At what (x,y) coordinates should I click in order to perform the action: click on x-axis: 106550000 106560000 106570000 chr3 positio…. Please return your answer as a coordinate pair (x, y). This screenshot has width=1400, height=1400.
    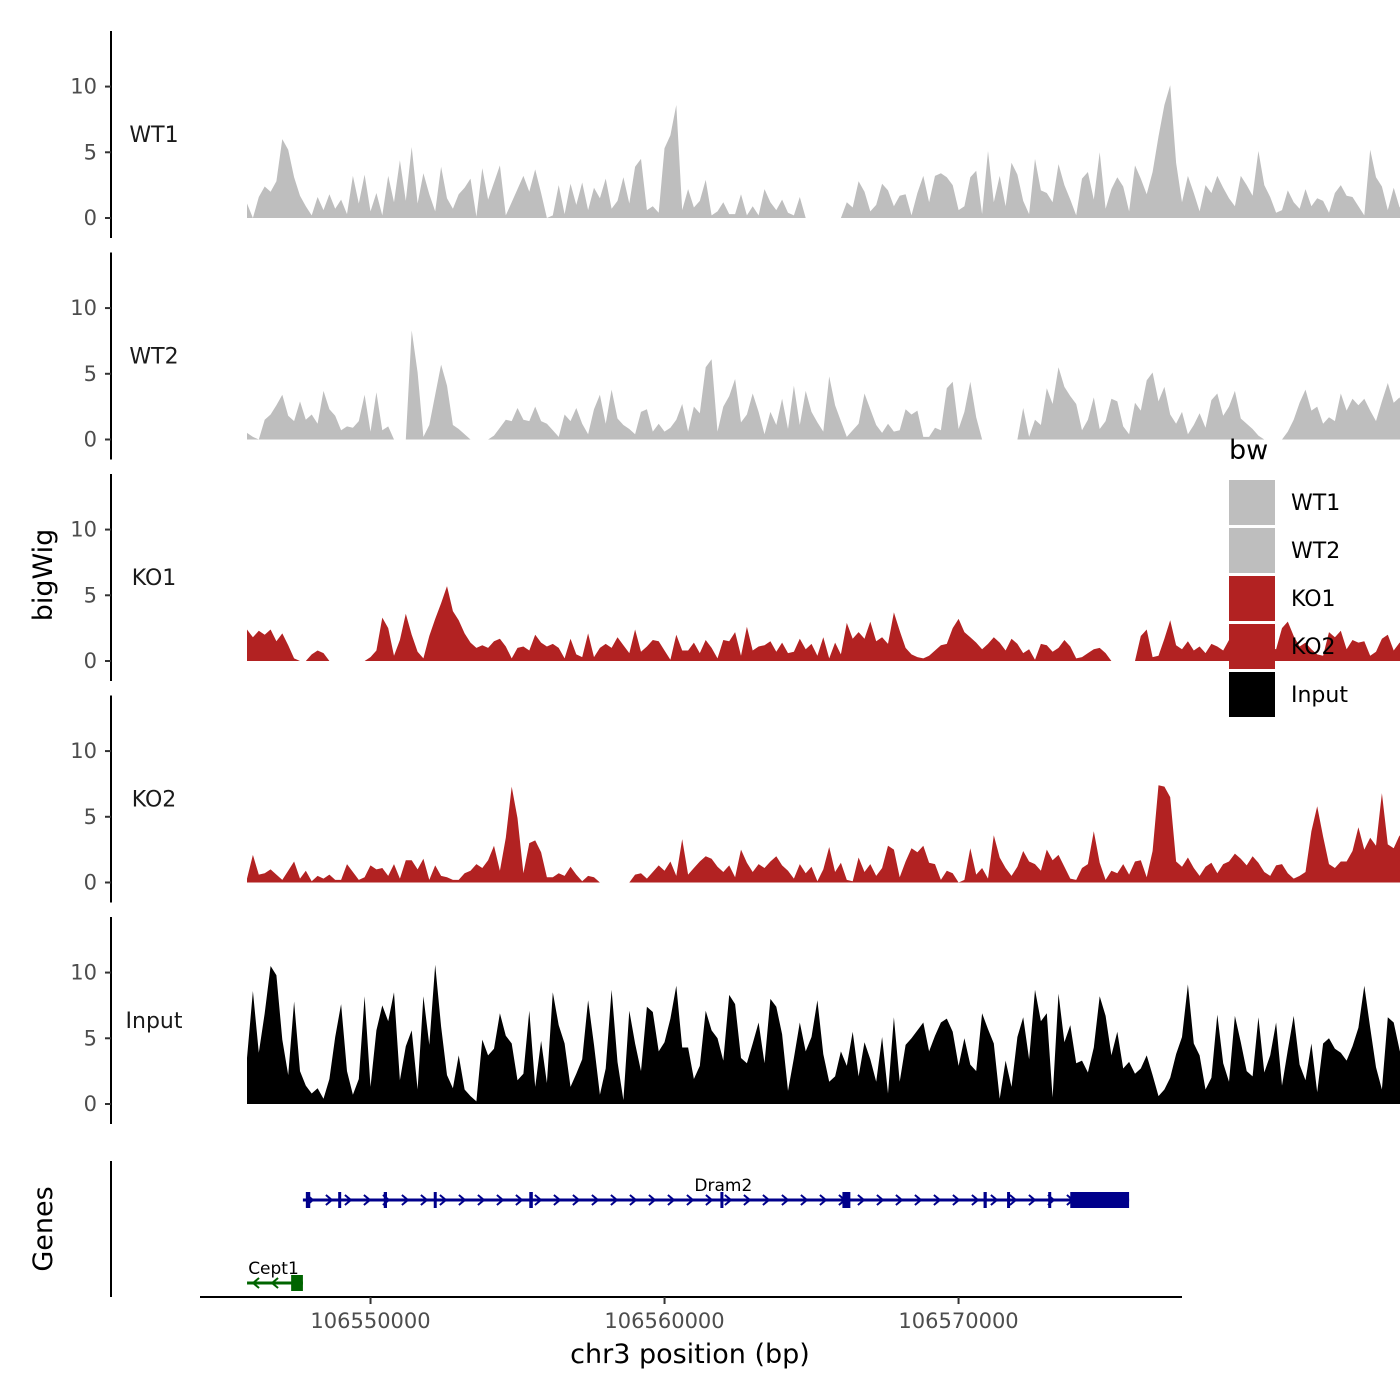
    Looking at the image, I should click on (691, 1333).